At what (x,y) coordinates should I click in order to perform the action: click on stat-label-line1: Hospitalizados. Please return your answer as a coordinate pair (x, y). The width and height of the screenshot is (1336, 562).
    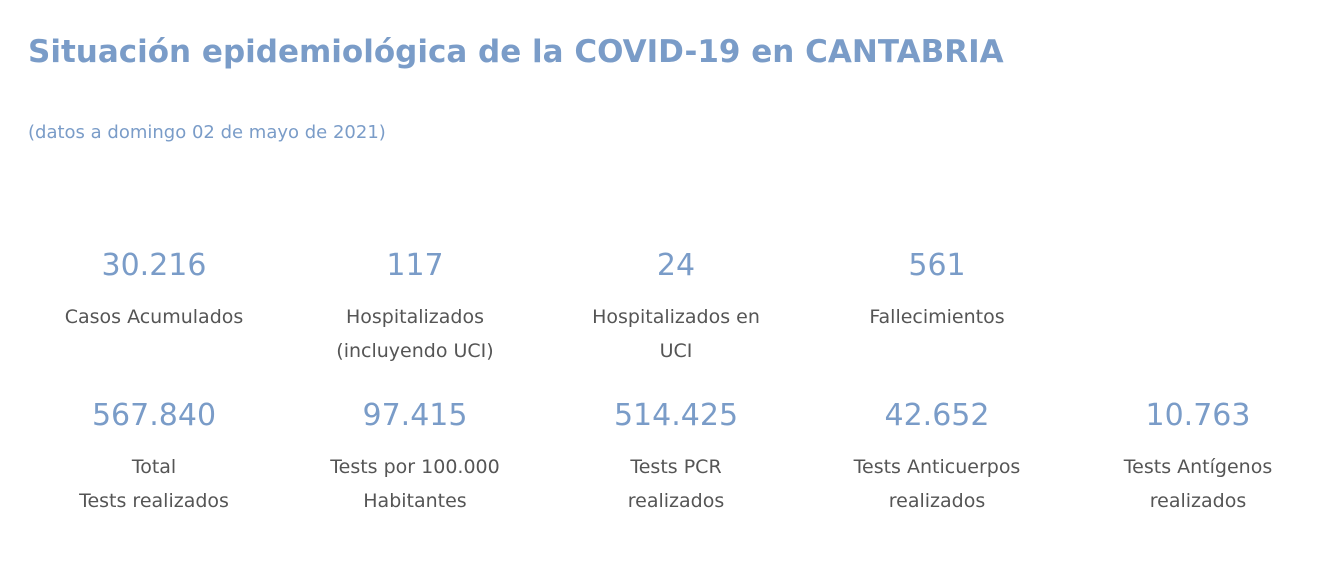
    Looking at the image, I should click on (414, 317).